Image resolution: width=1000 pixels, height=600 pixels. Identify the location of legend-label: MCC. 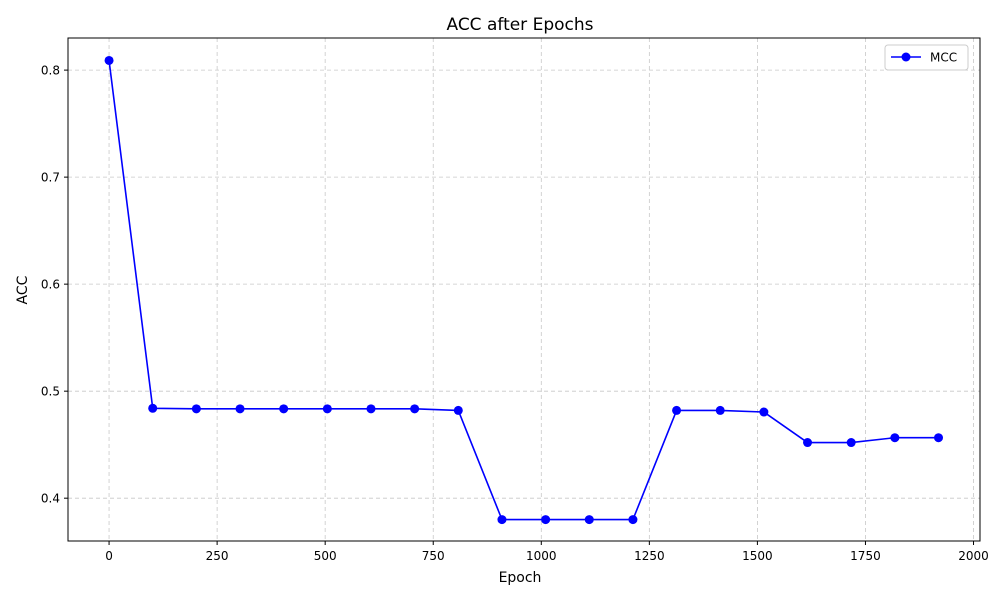
(943, 58).